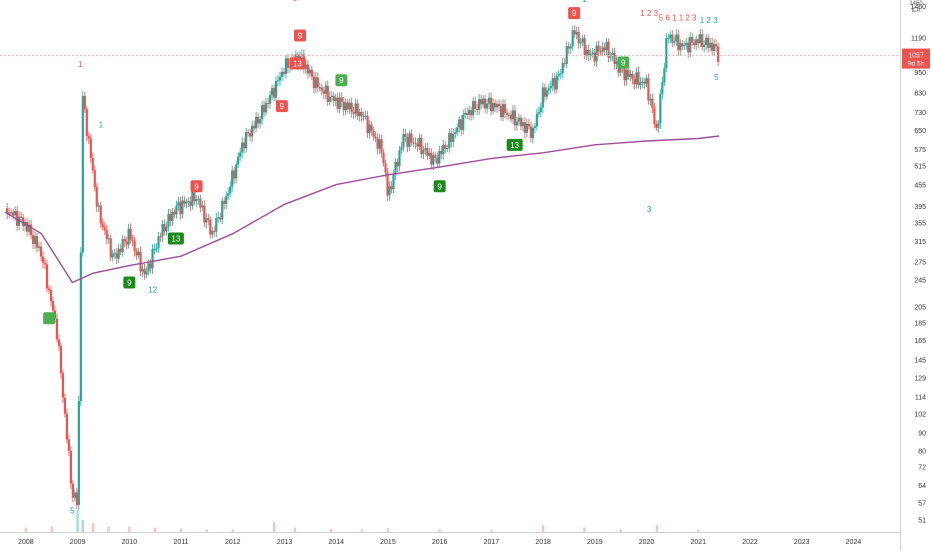  What do you see at coordinates (181, 542) in the screenshot?
I see `x-tick-label: 2011` at bounding box center [181, 542].